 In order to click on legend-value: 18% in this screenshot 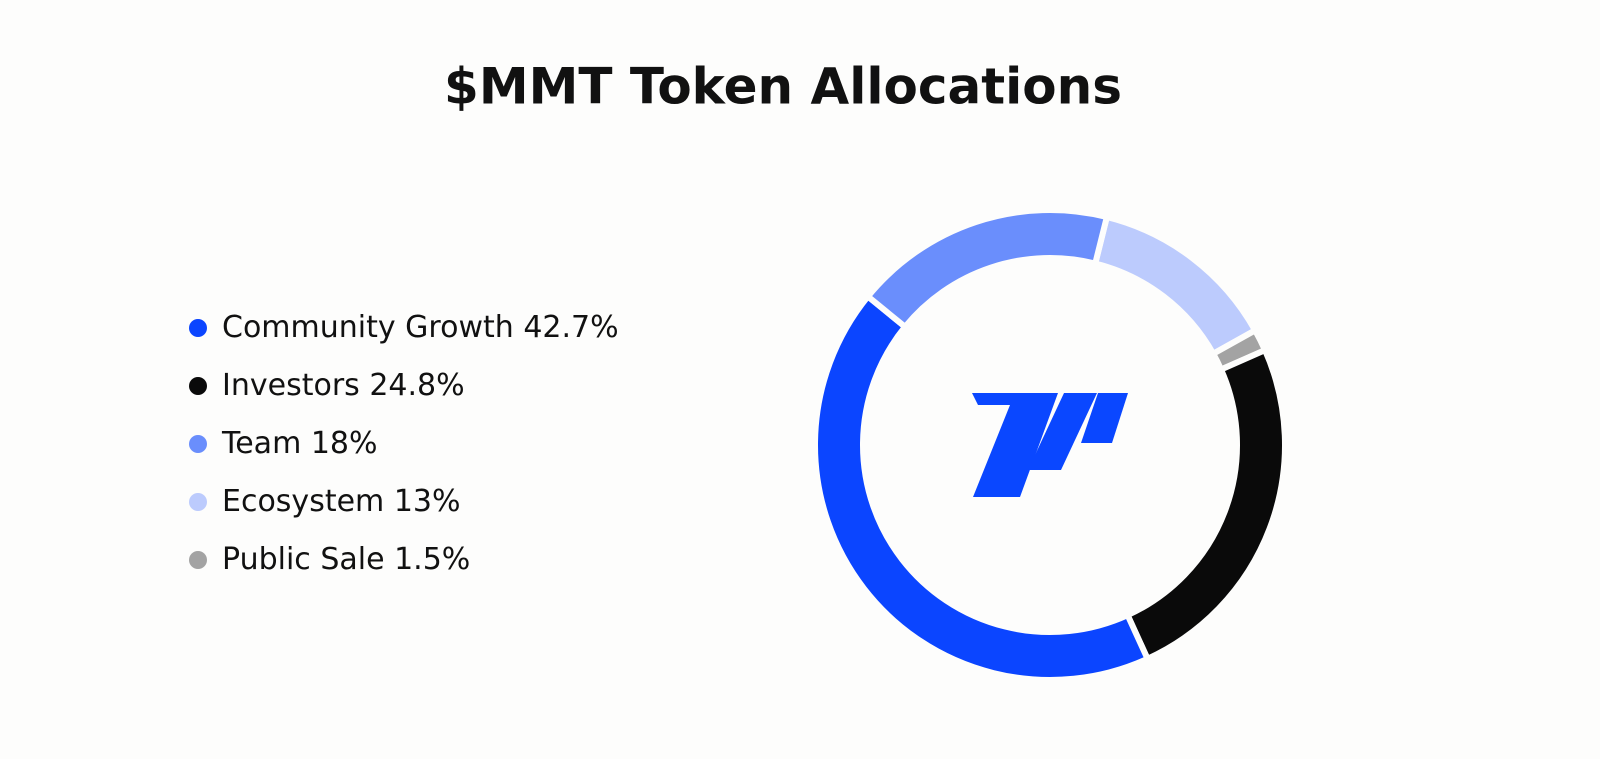, I will do `click(344, 443)`.